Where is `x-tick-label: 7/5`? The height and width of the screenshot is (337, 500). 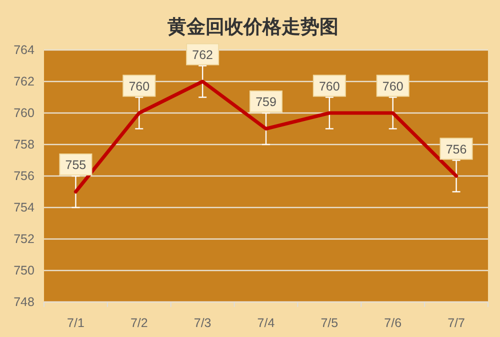 x-tick-label: 7/5 is located at coordinates (329, 323).